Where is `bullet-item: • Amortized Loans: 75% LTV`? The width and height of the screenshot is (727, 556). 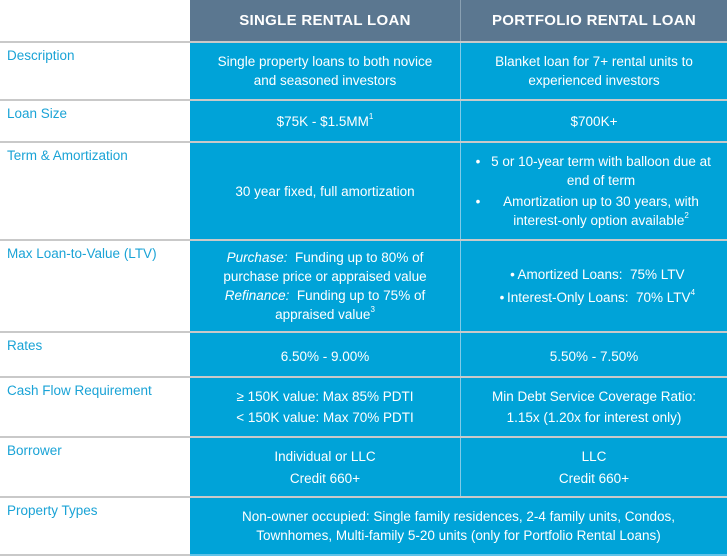 bullet-item: • Amortized Loans: 75% LTV is located at coordinates (595, 274).